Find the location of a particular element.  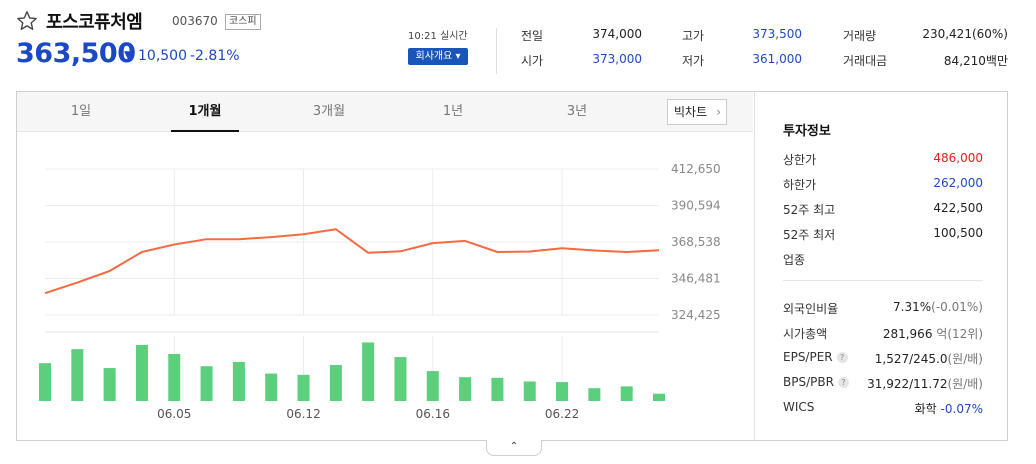

price-change-pct: -2.81% is located at coordinates (215, 56).